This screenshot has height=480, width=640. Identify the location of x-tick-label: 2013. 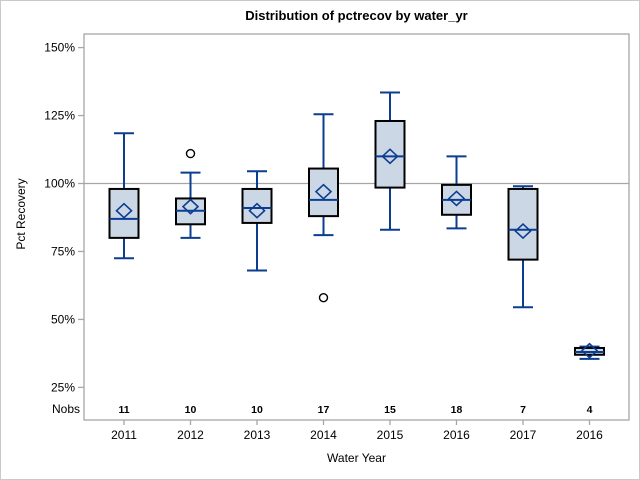
(257, 435).